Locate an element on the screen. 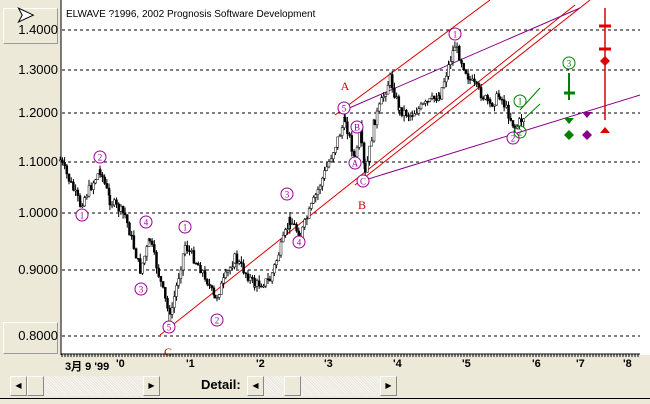  time-scrollbar: ◀ ▶ is located at coordinates (85, 386).